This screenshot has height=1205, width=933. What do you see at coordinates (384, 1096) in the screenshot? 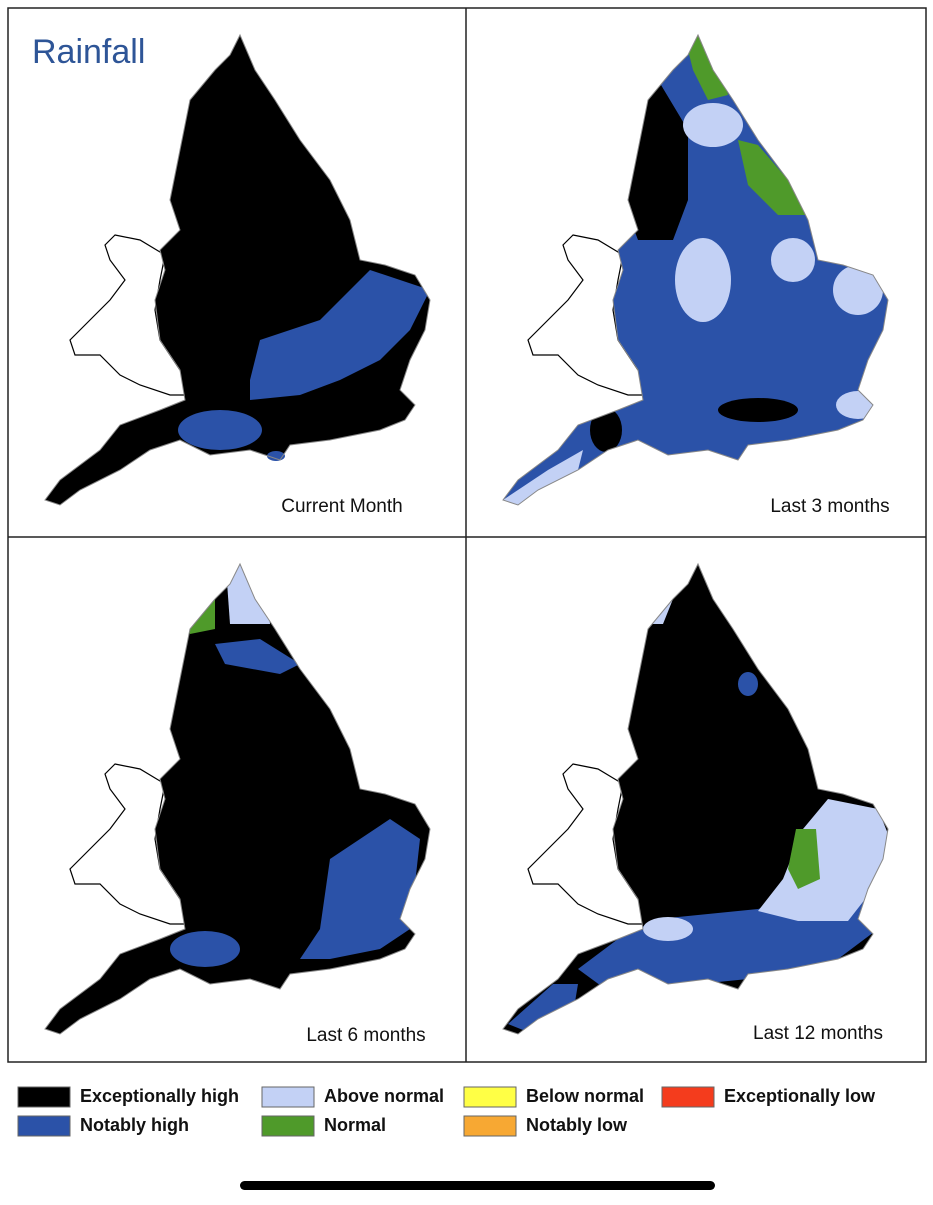
I see `legend-label: Above normal` at bounding box center [384, 1096].